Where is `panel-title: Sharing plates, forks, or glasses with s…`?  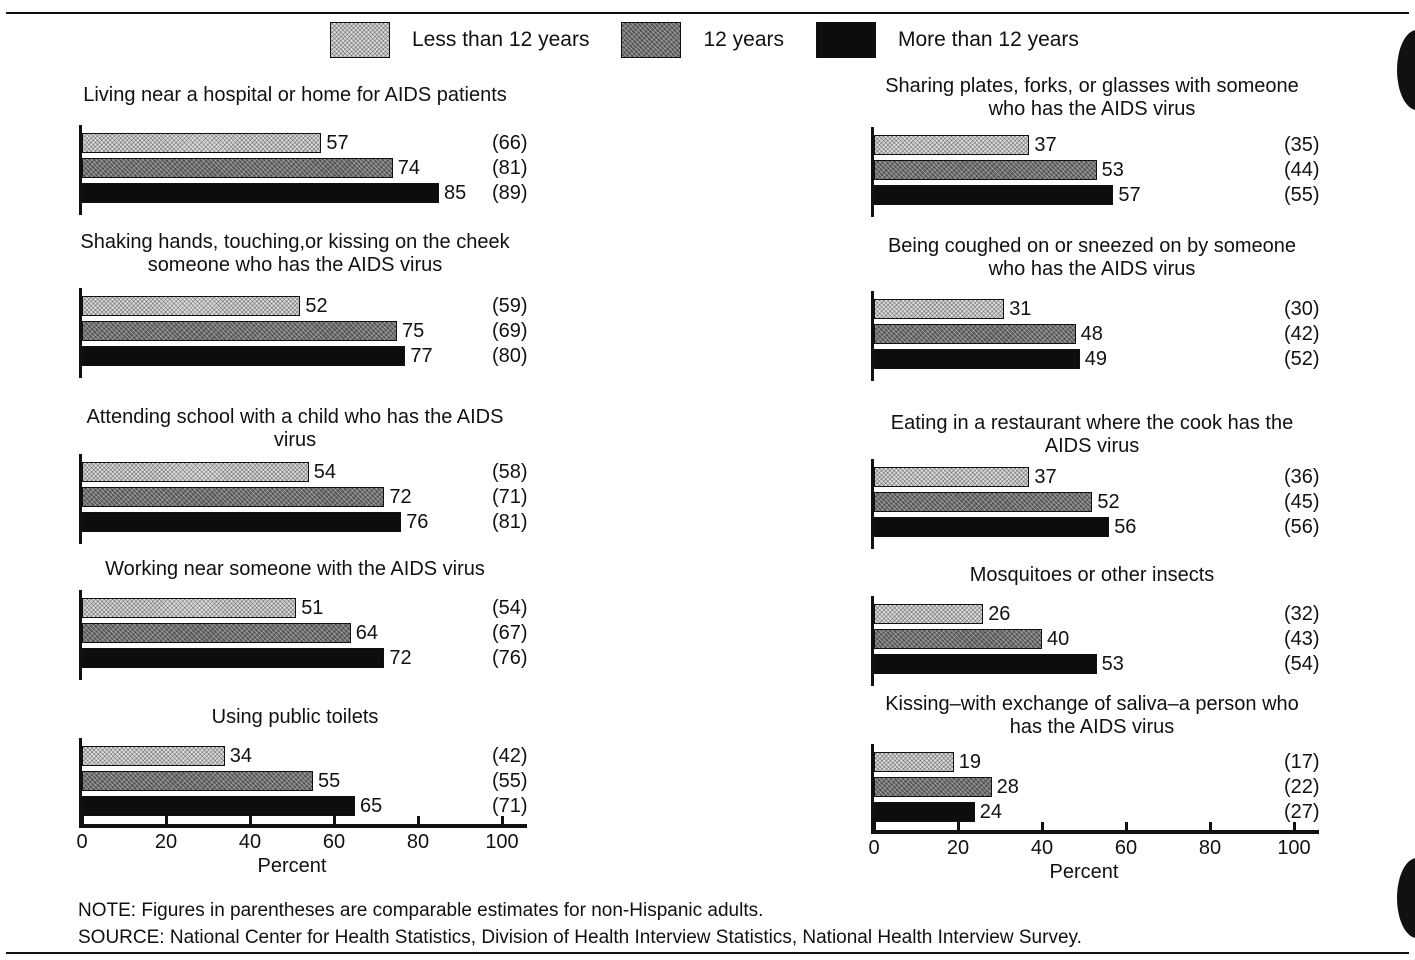 panel-title: Sharing plates, forks, or glasses with s… is located at coordinates (1092, 97).